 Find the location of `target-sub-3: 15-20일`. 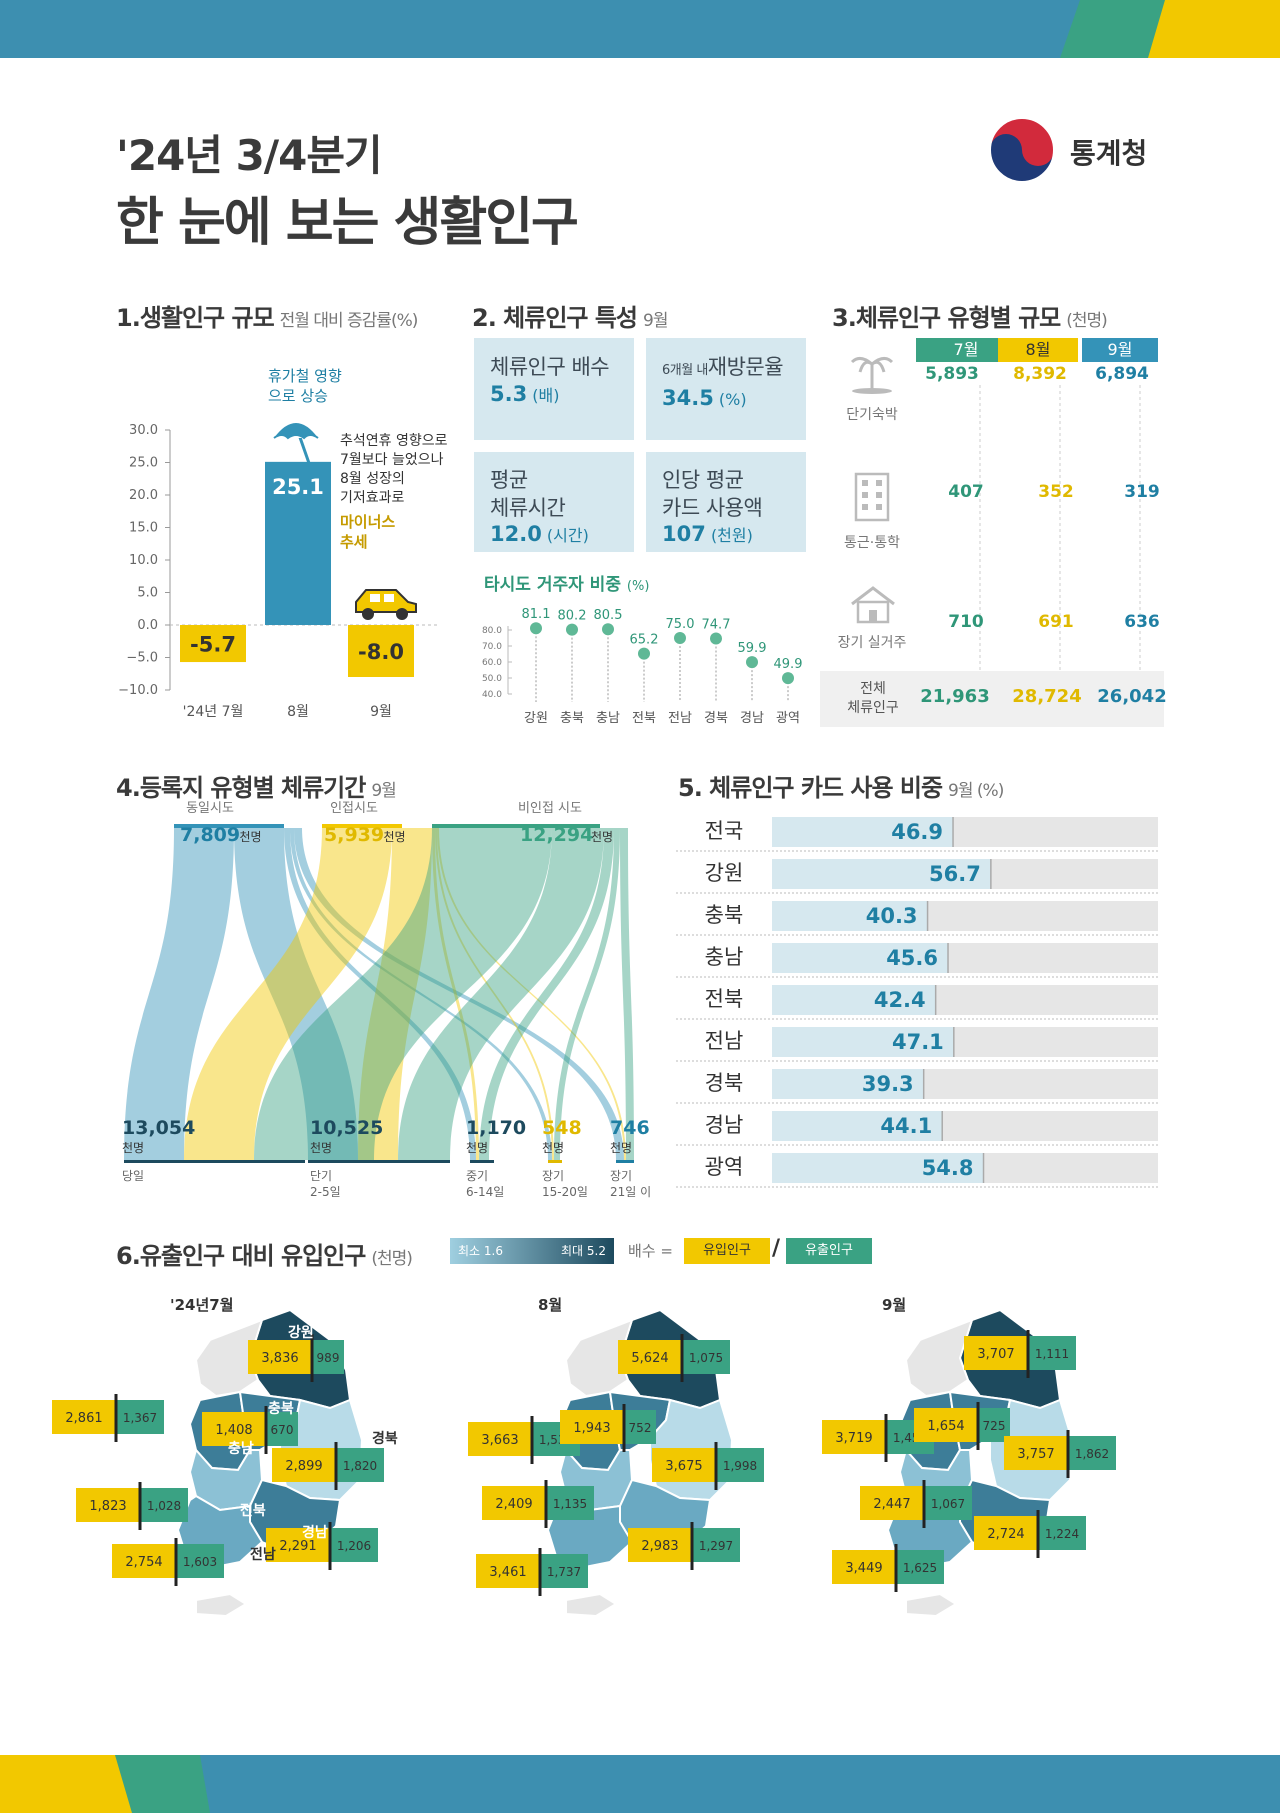

target-sub-3: 15-20일 is located at coordinates (565, 1192).